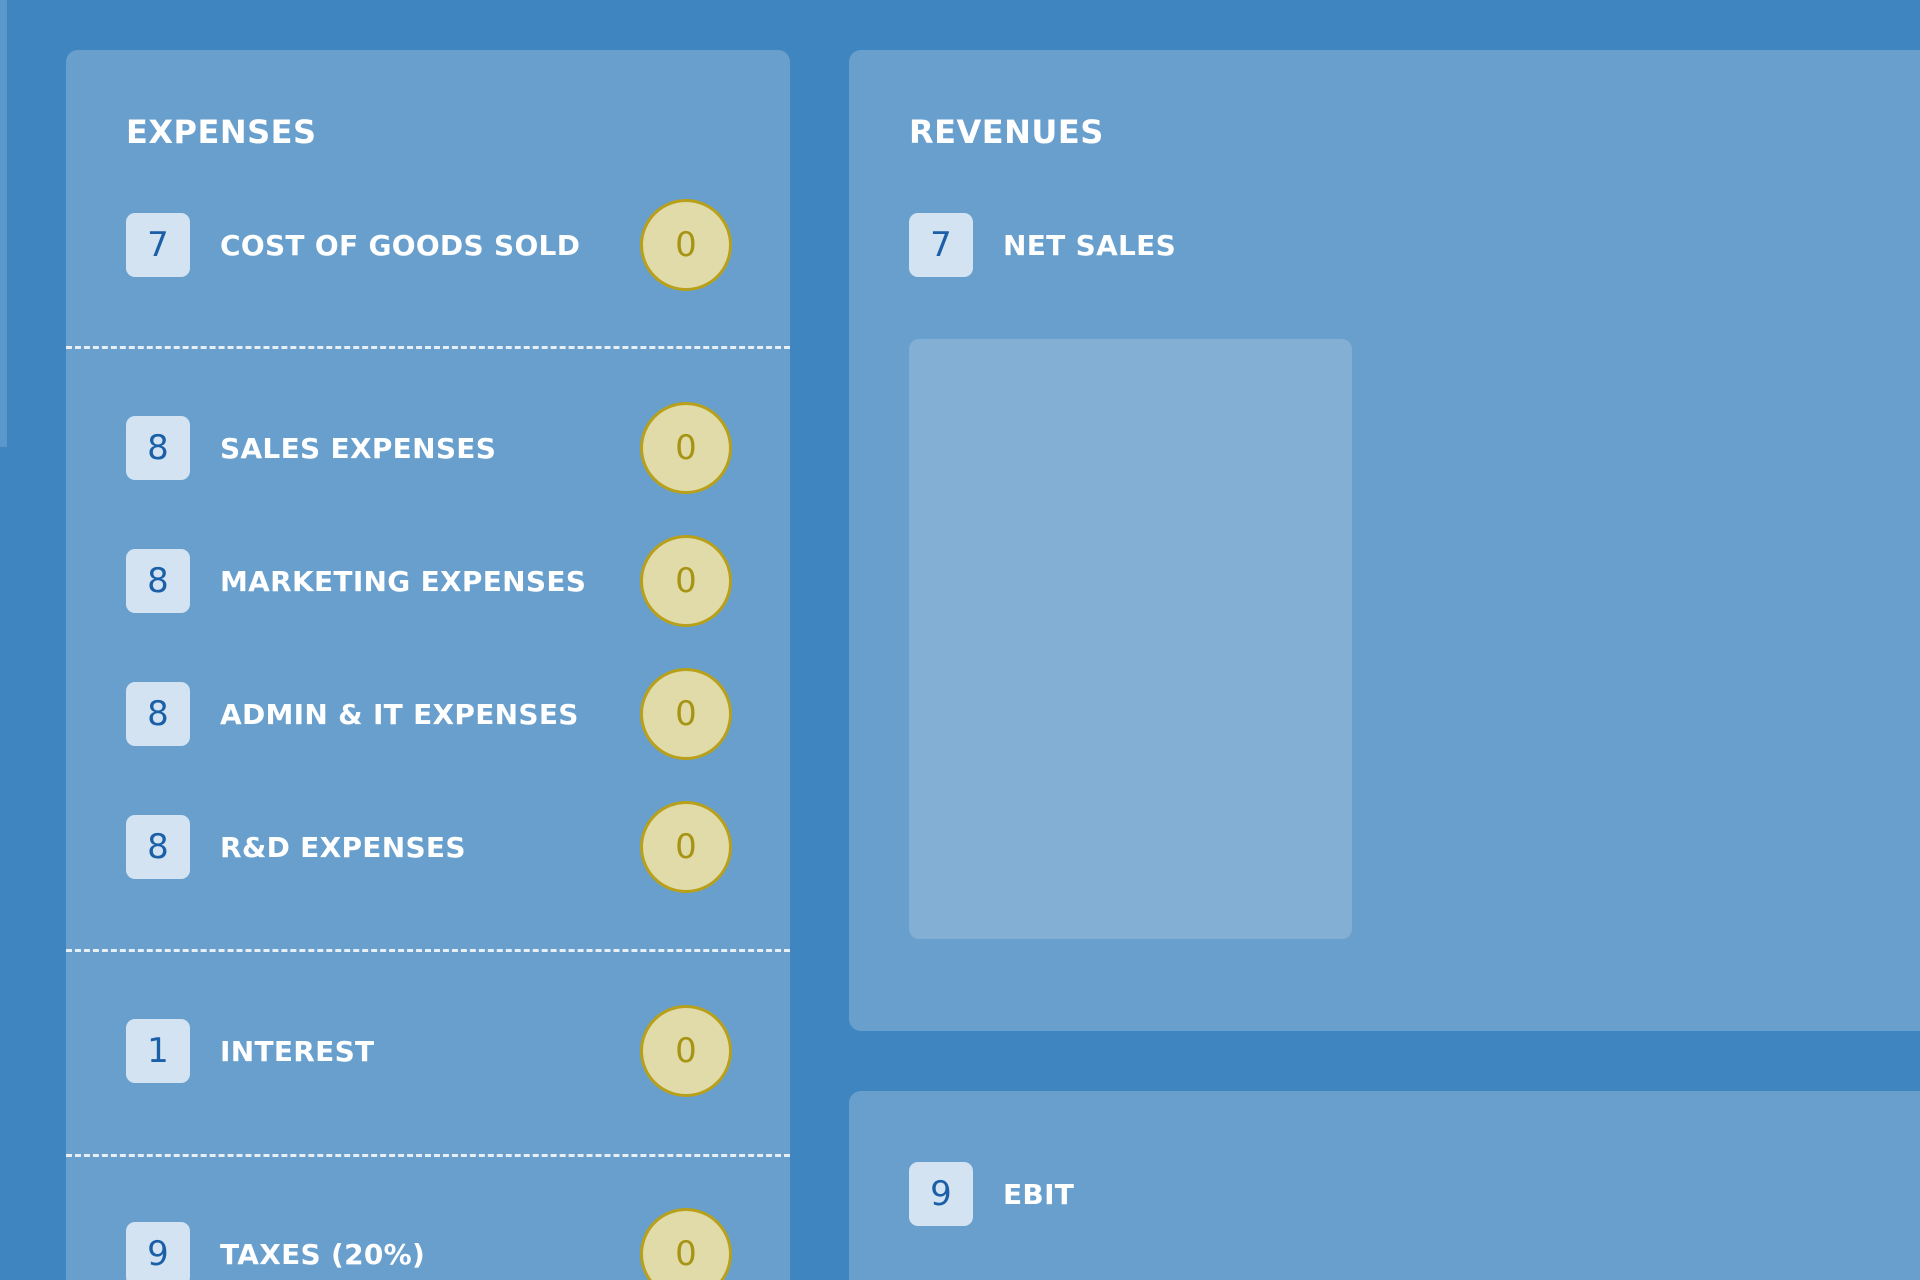 This screenshot has width=1920, height=1280. What do you see at coordinates (323, 1254) in the screenshot?
I see `row-label: TAXES (20%)` at bounding box center [323, 1254].